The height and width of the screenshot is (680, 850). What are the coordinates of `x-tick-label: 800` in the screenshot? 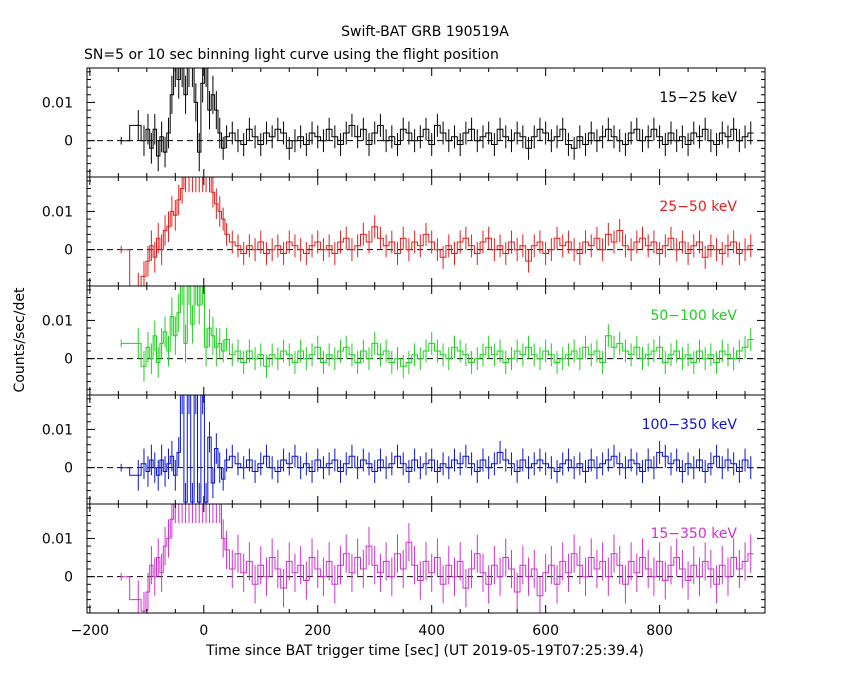 It's located at (659, 631).